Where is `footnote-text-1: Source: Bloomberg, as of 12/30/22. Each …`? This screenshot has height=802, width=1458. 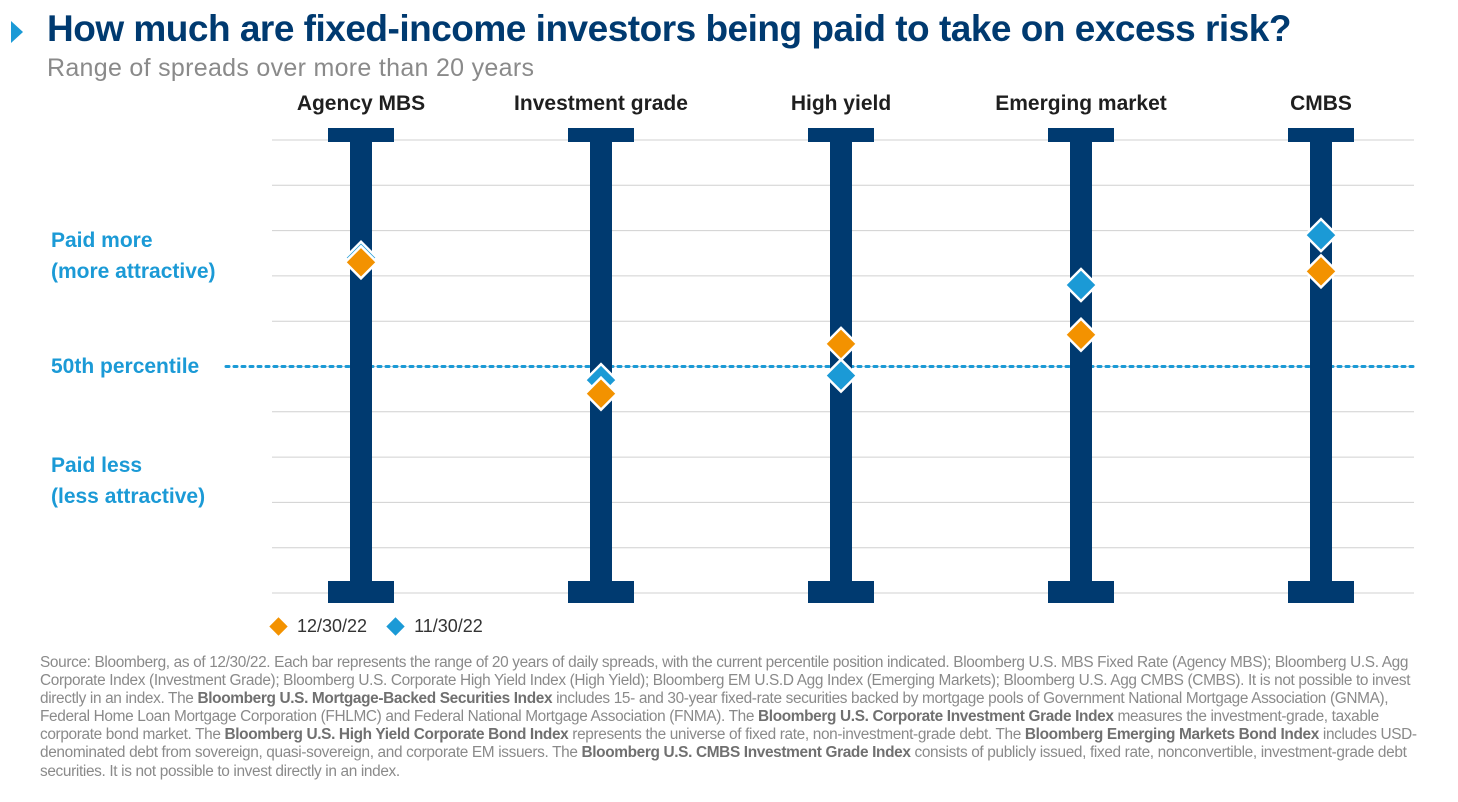
footnote-text-1: Source: Bloomberg, as of 12/30/22. Each … is located at coordinates (725, 681).